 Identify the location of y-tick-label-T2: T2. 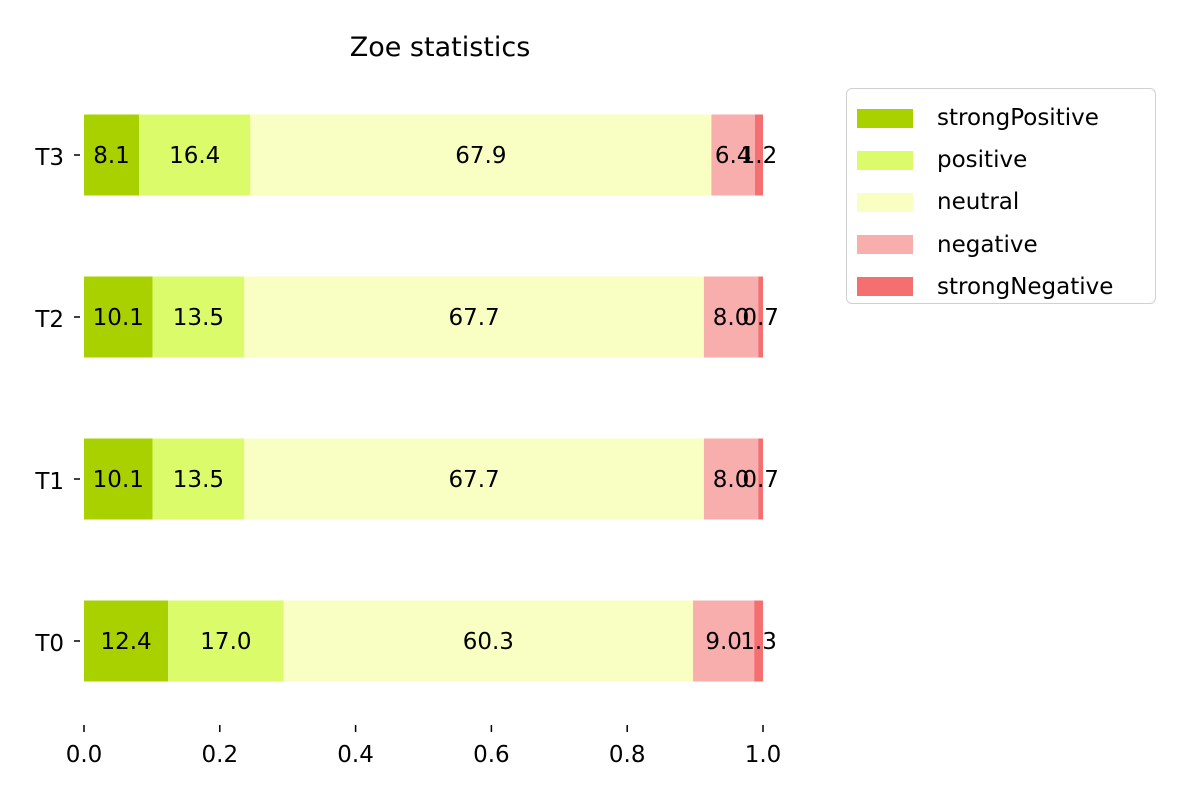
(49, 320).